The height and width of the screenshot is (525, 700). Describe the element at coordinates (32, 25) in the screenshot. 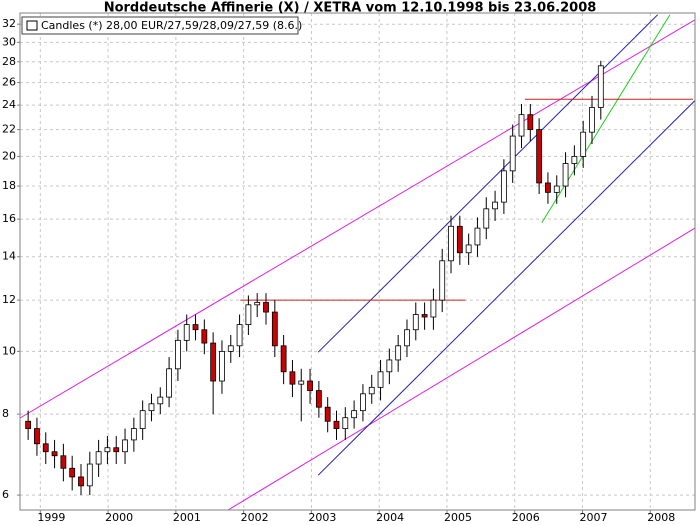

I see `legend-marker` at that location.